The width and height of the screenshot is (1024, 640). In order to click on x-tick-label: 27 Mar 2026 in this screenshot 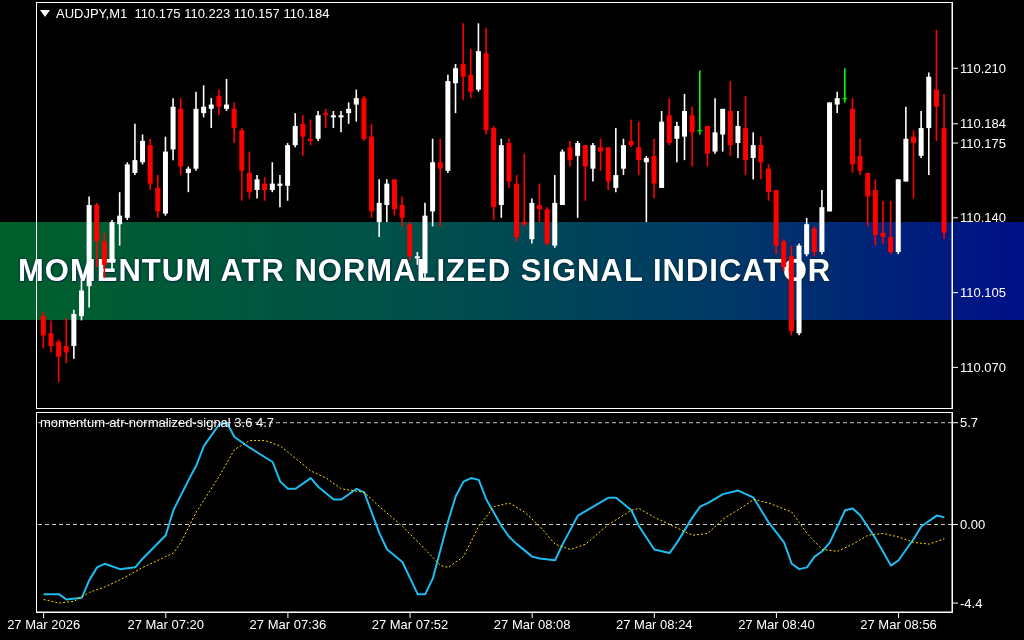, I will do `click(44, 625)`.